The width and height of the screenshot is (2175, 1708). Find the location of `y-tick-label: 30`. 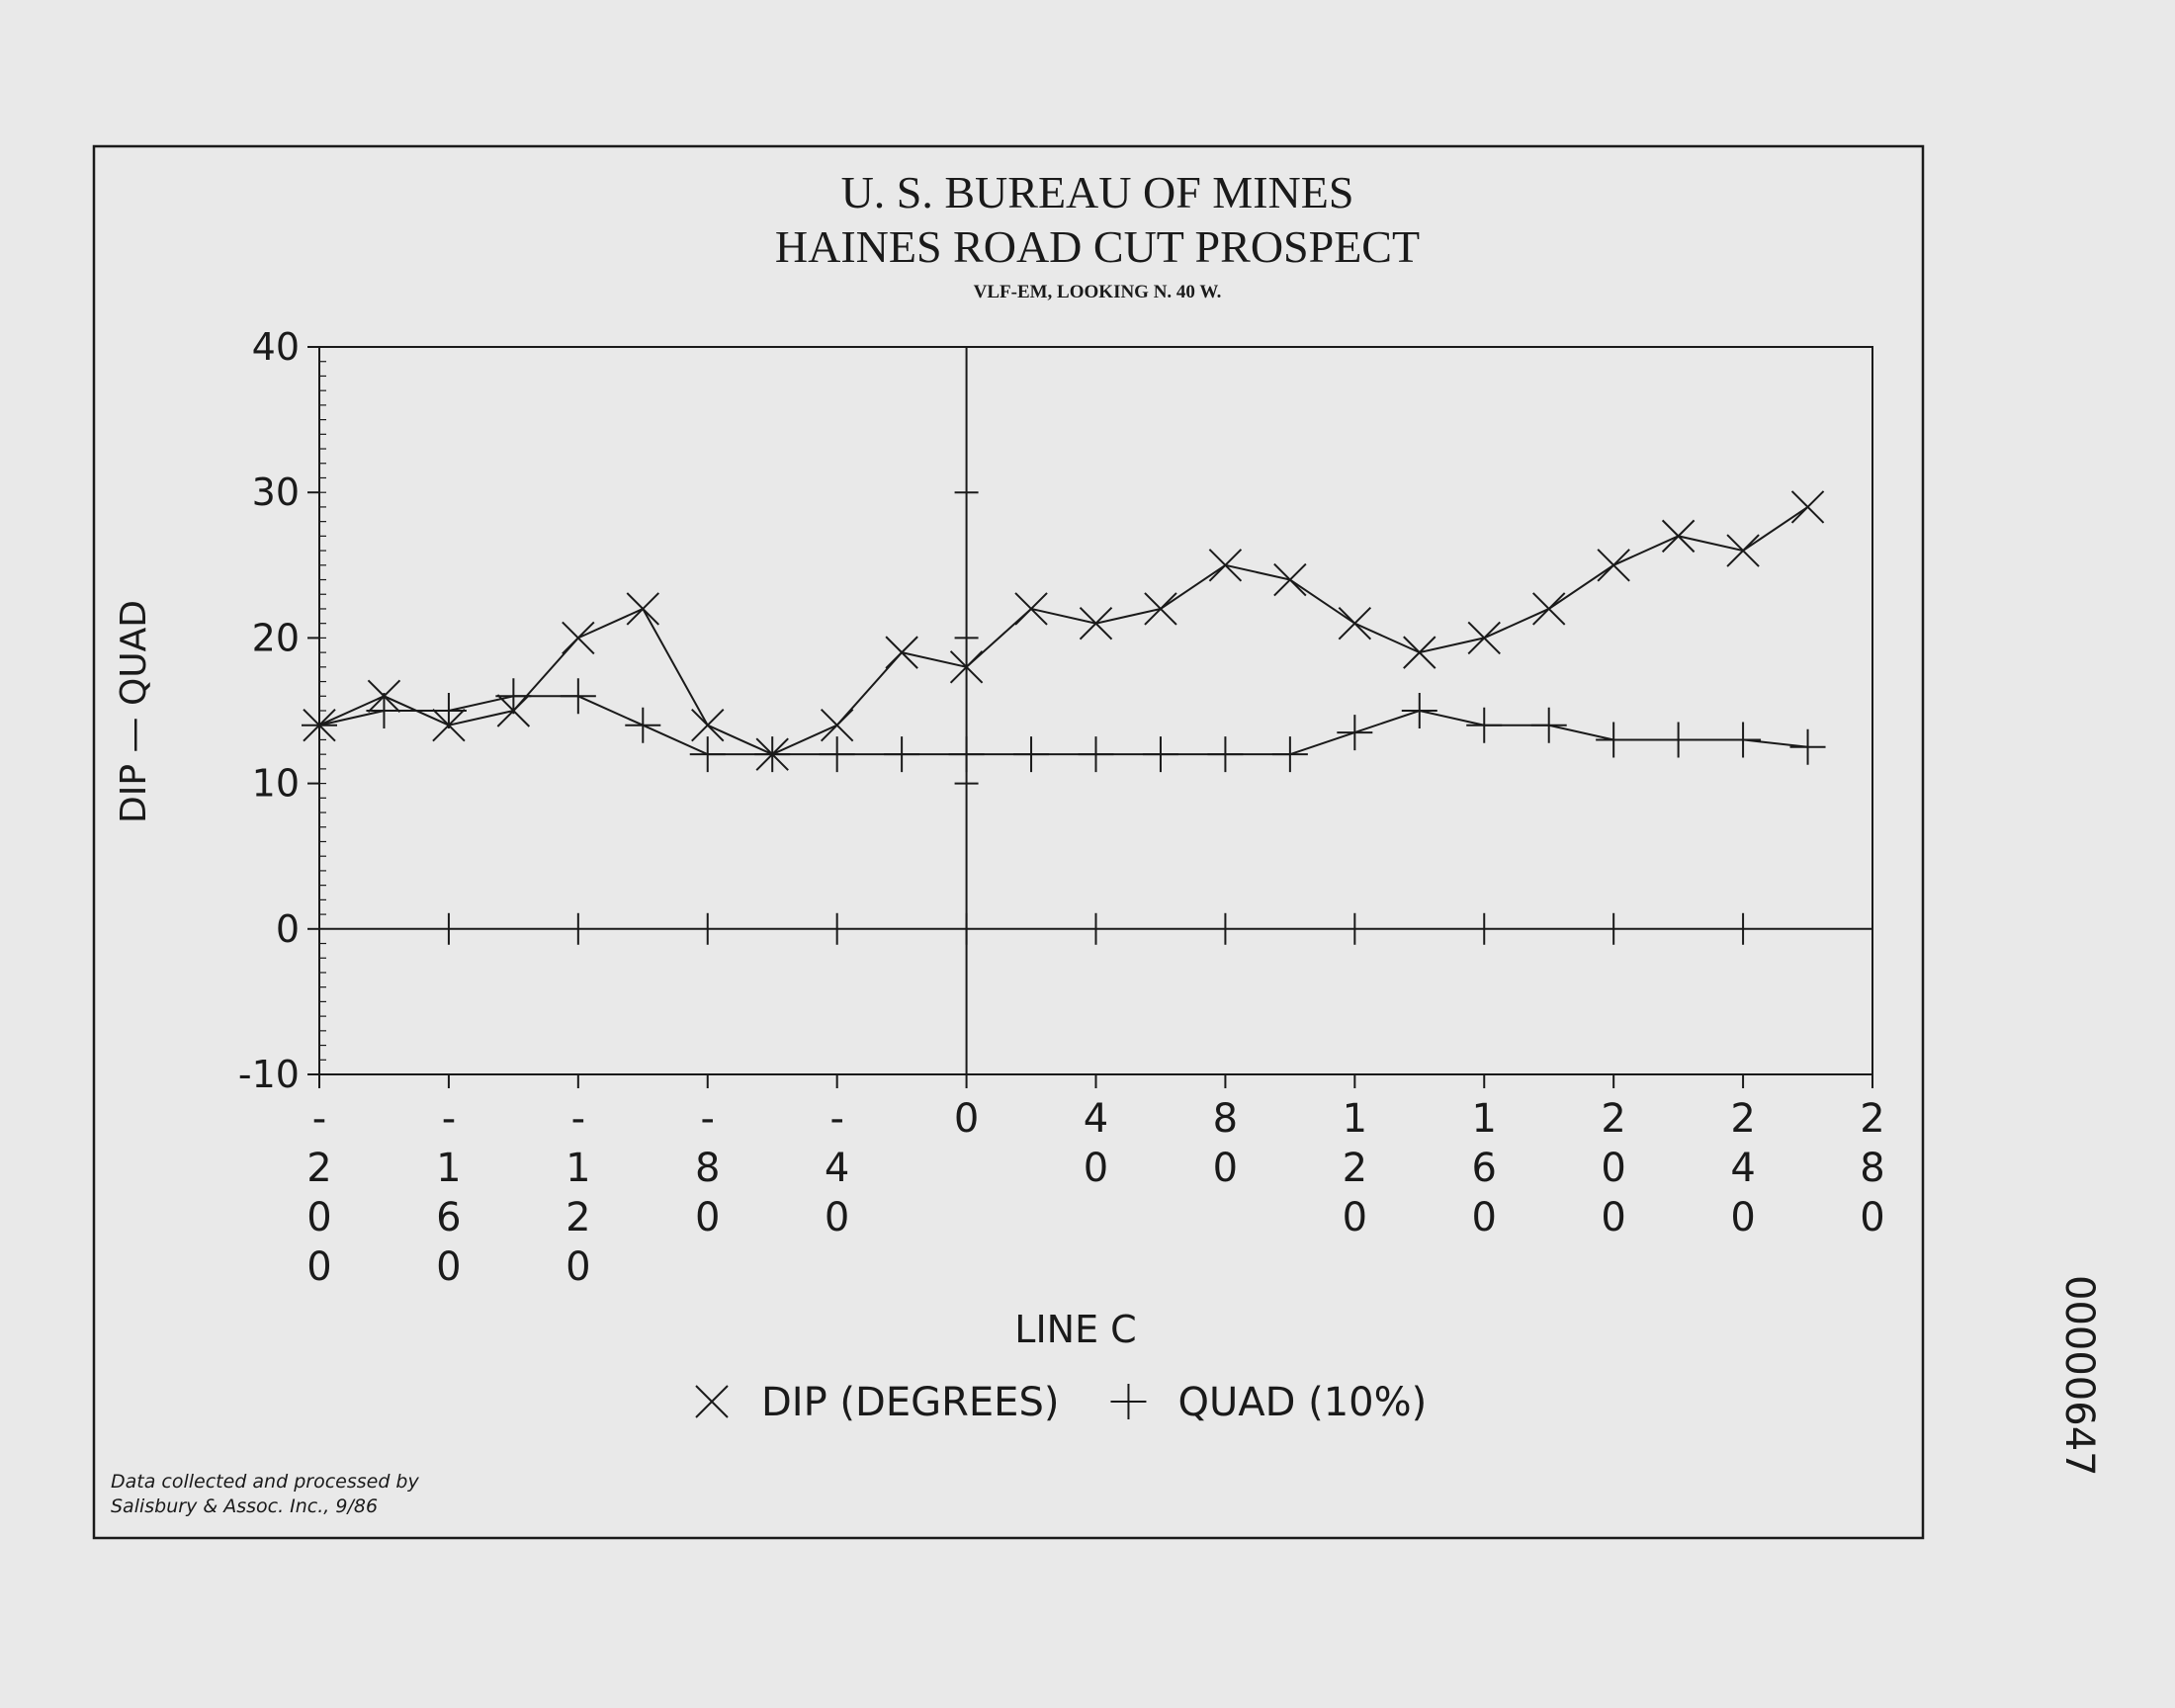

y-tick-label: 30 is located at coordinates (276, 492).